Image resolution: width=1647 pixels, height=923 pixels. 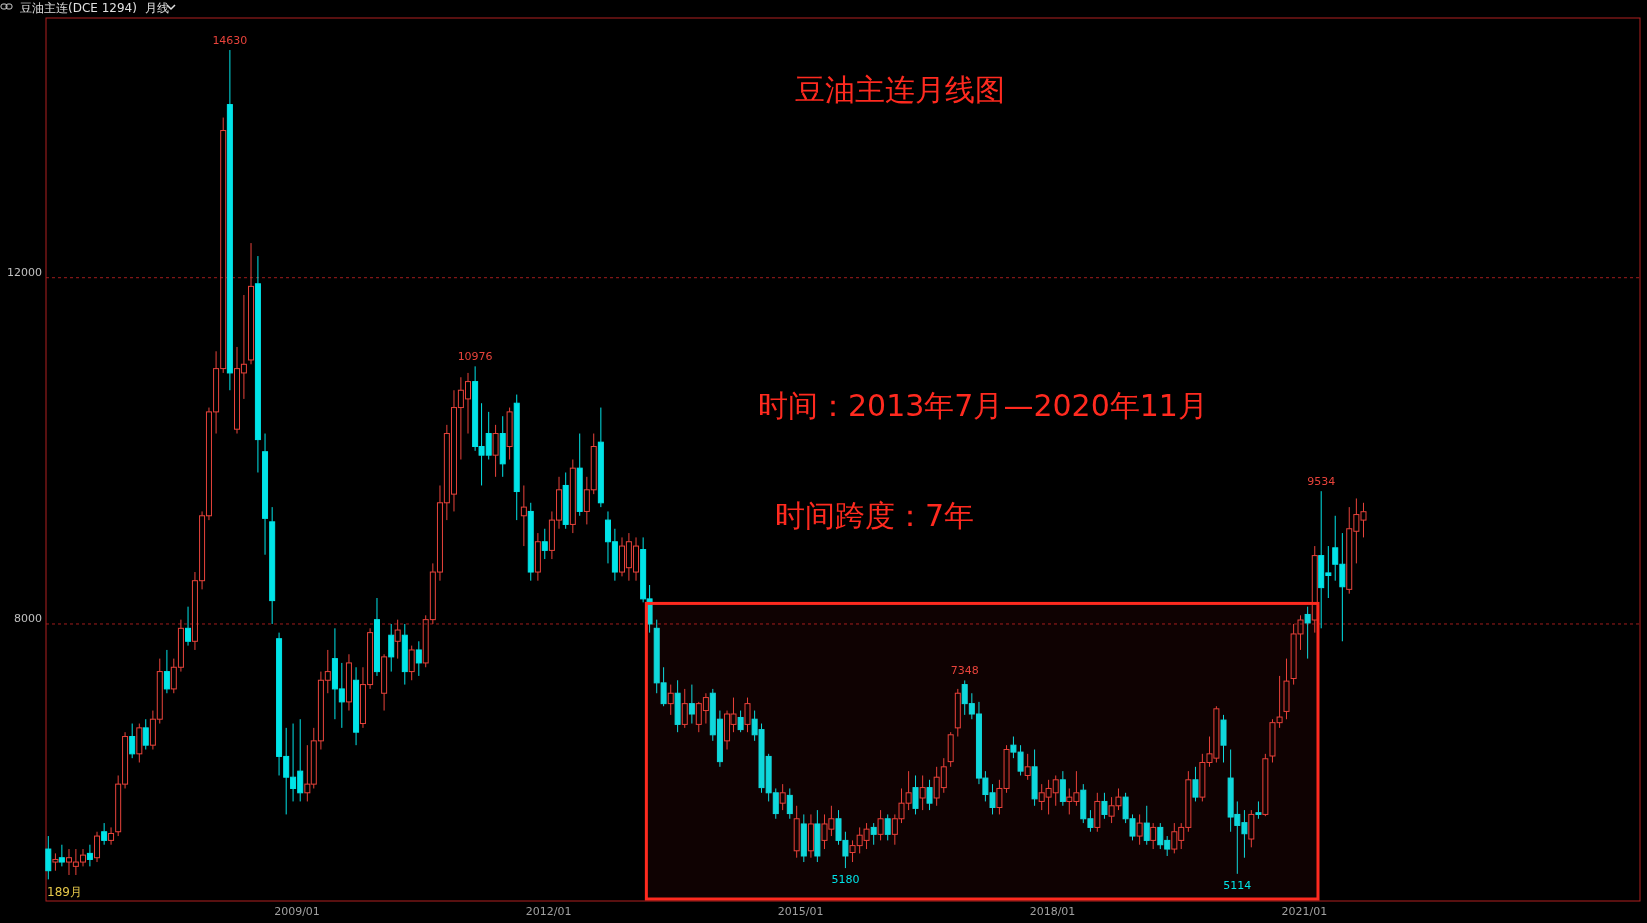 What do you see at coordinates (845, 880) in the screenshot?
I see `annotation: 5180` at bounding box center [845, 880].